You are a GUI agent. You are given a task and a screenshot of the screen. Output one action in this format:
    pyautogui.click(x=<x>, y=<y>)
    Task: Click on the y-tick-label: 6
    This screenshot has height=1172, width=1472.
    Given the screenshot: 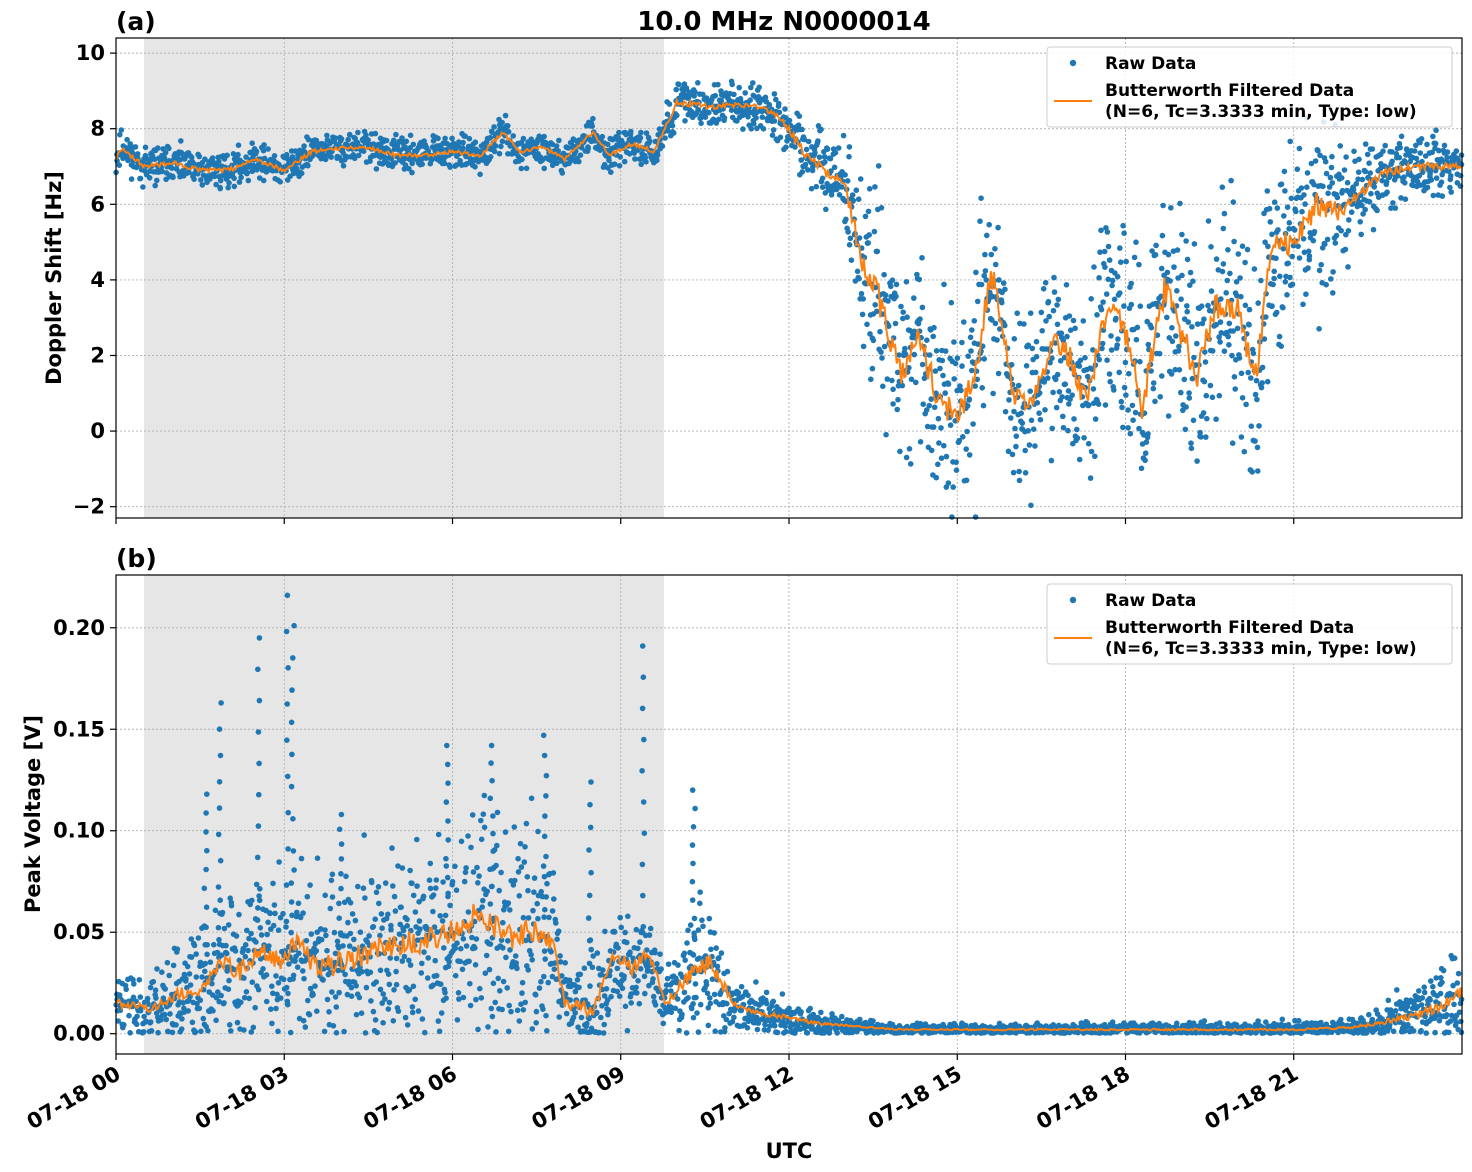 What is the action you would take?
    pyautogui.click(x=97, y=204)
    